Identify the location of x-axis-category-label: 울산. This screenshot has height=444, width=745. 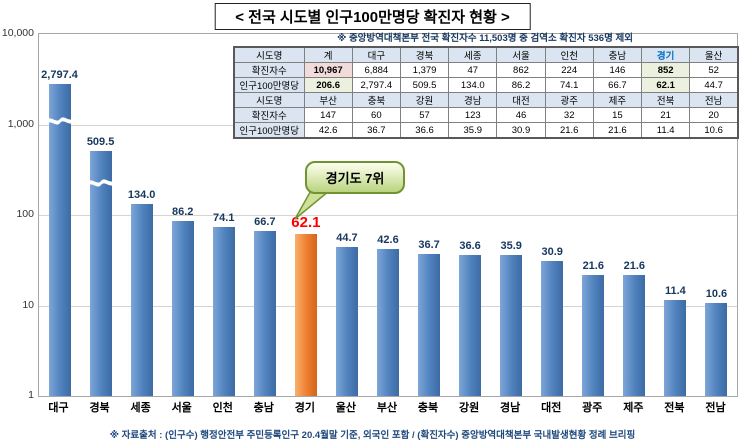
(346, 408).